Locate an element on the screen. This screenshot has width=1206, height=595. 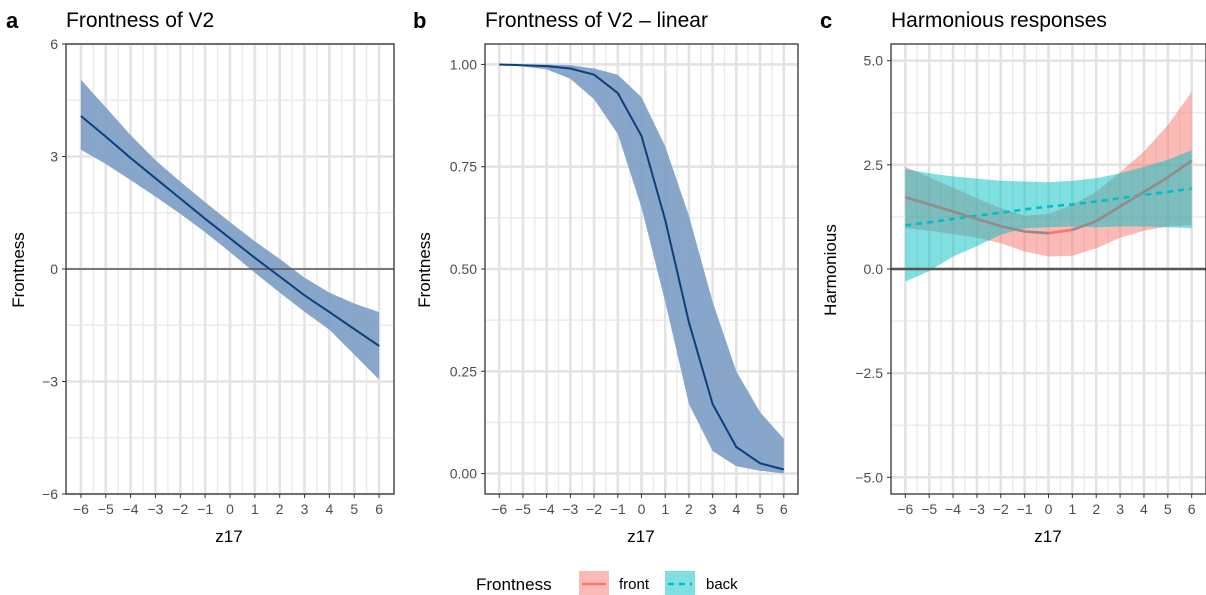
panel-c-xlabel: z17 is located at coordinates (1047, 536).